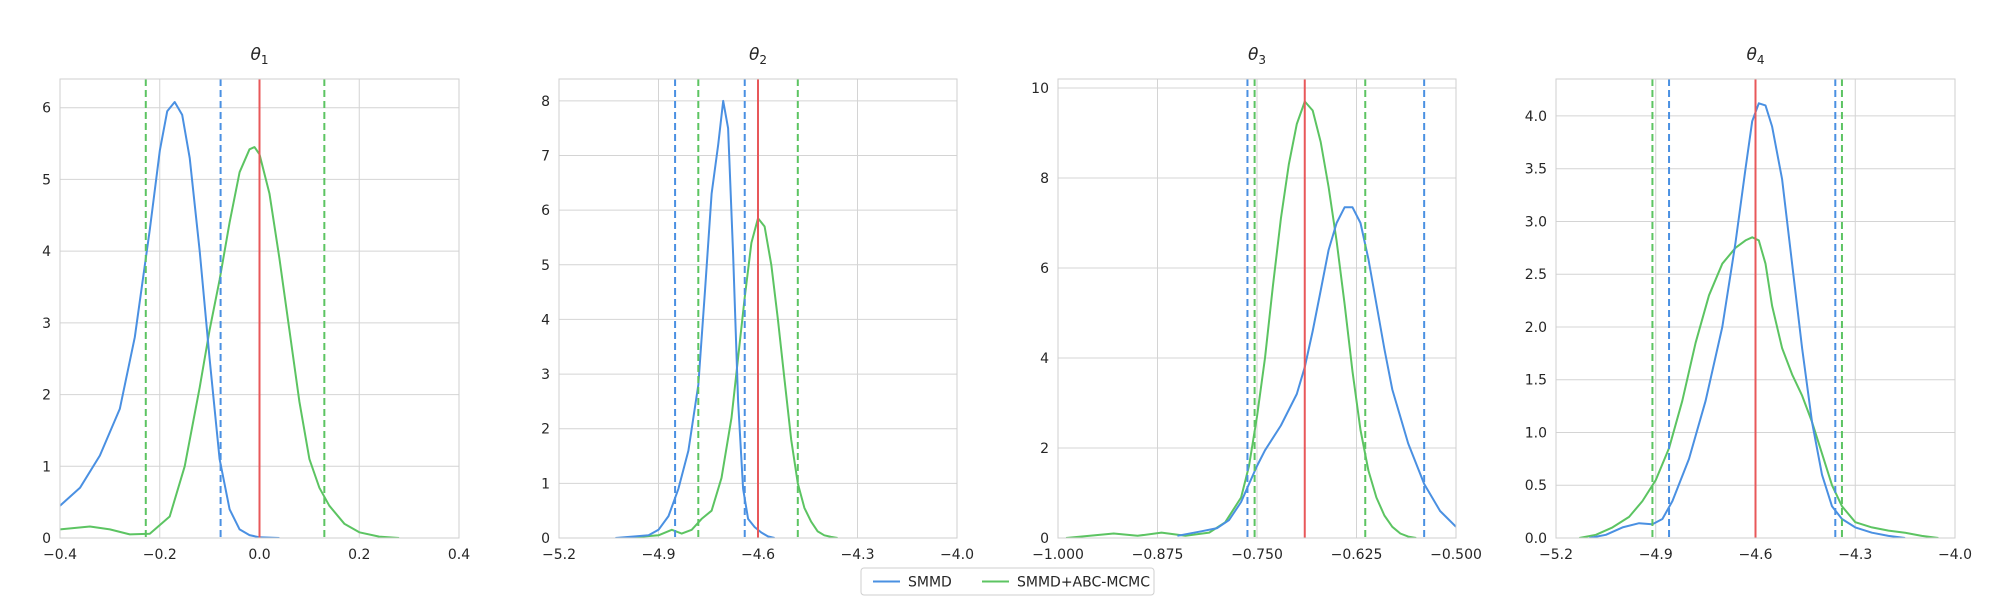  I want to click on x-tick-label: 0.4, so click(459, 555).